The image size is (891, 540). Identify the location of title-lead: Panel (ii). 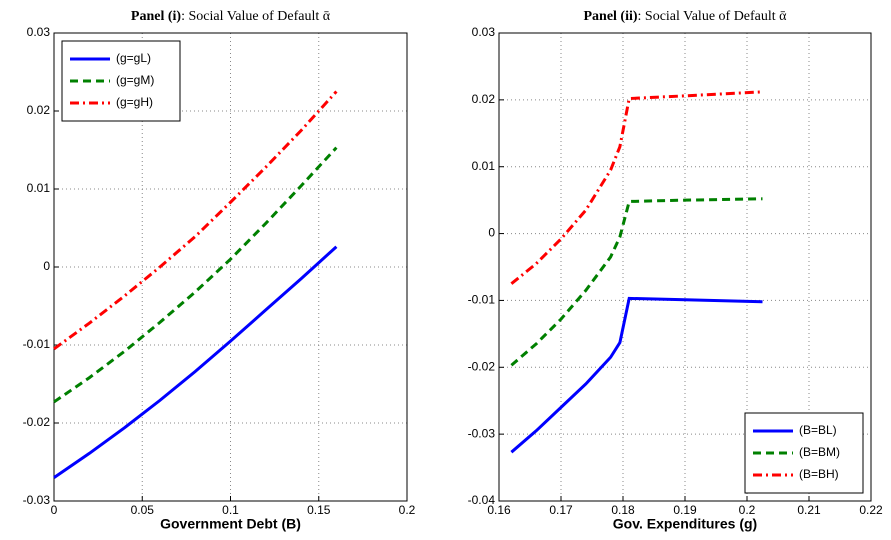
(610, 16).